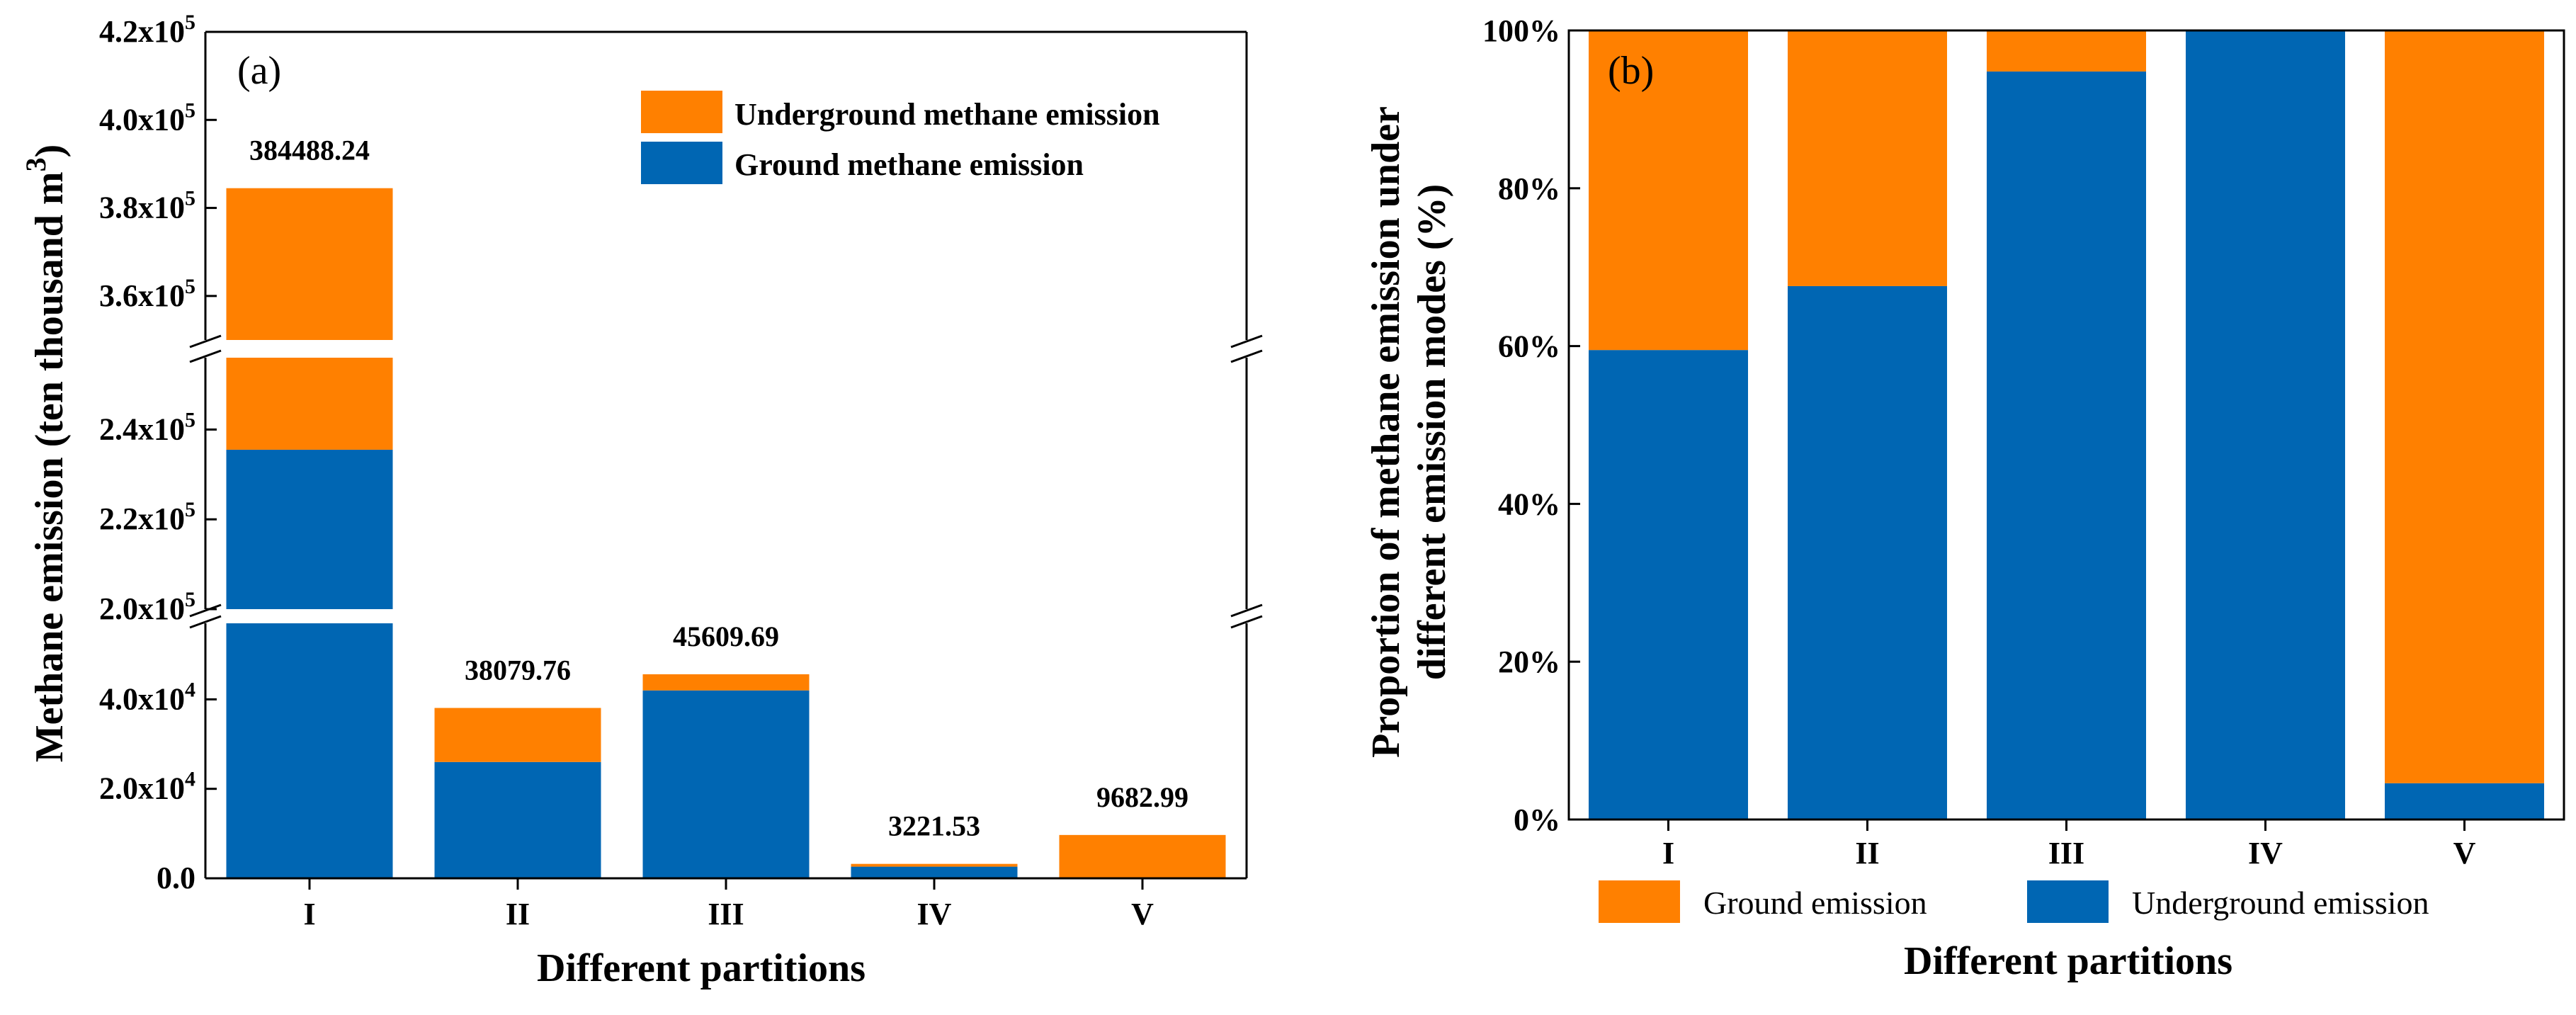 This screenshot has height=1015, width=2576. What do you see at coordinates (205, 610) in the screenshot?
I see `break-mark-0-0-b` at bounding box center [205, 610].